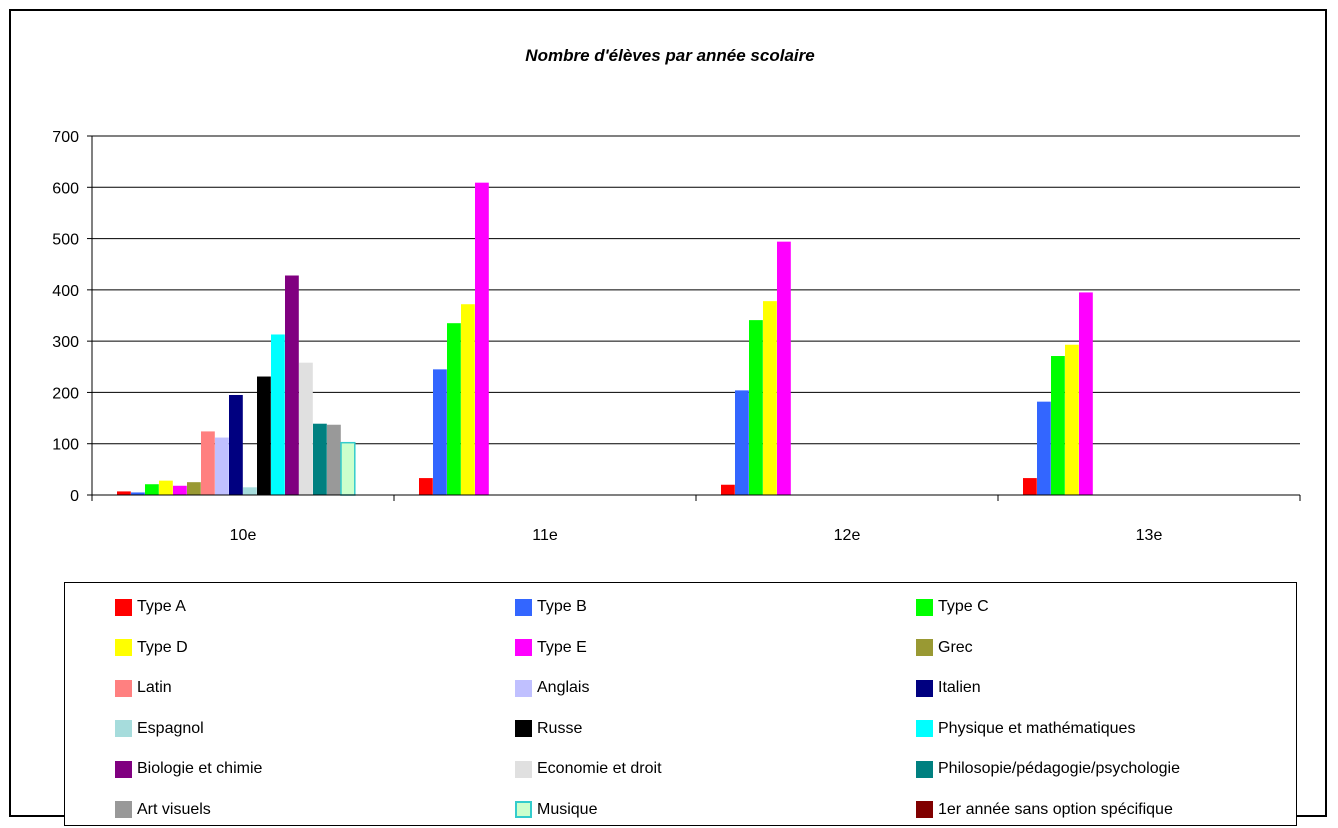 This screenshot has width=1338, height=828. I want to click on legend-item: Philosopie/pédagogie/psychologie, so click(1048, 769).